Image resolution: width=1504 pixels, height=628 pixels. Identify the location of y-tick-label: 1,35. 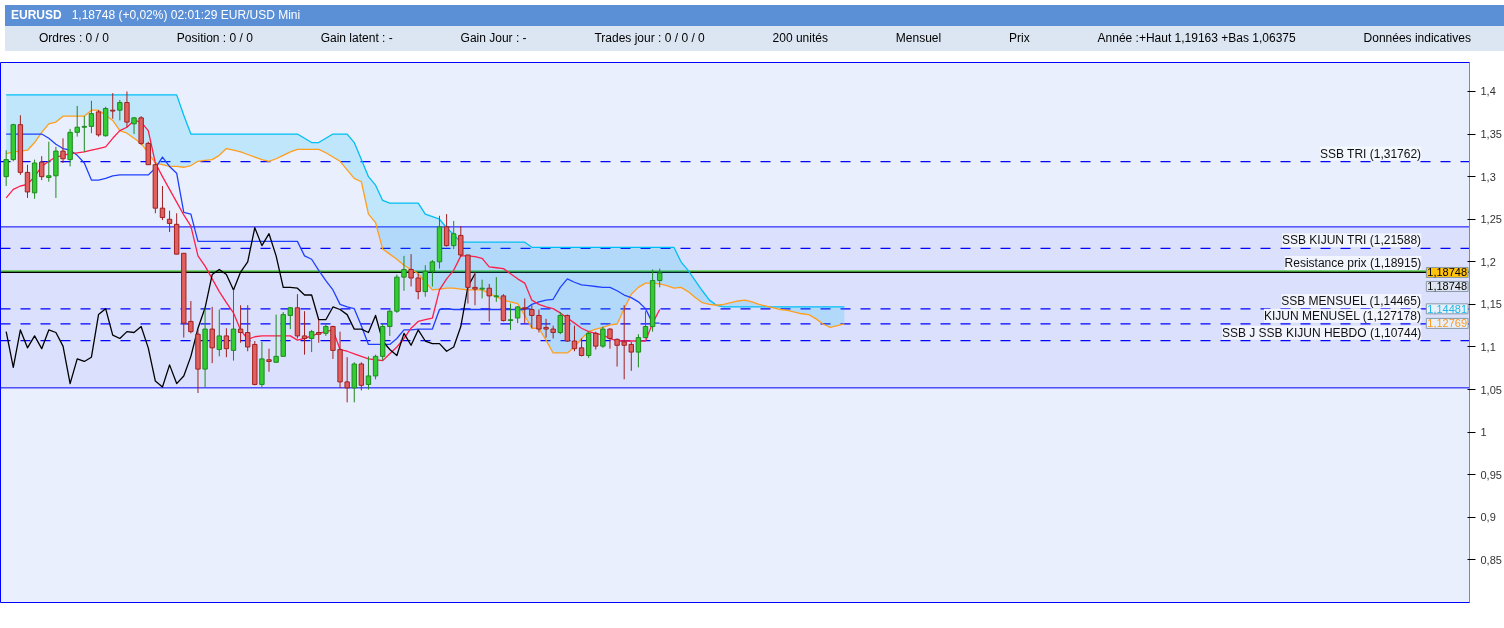
(1491, 134).